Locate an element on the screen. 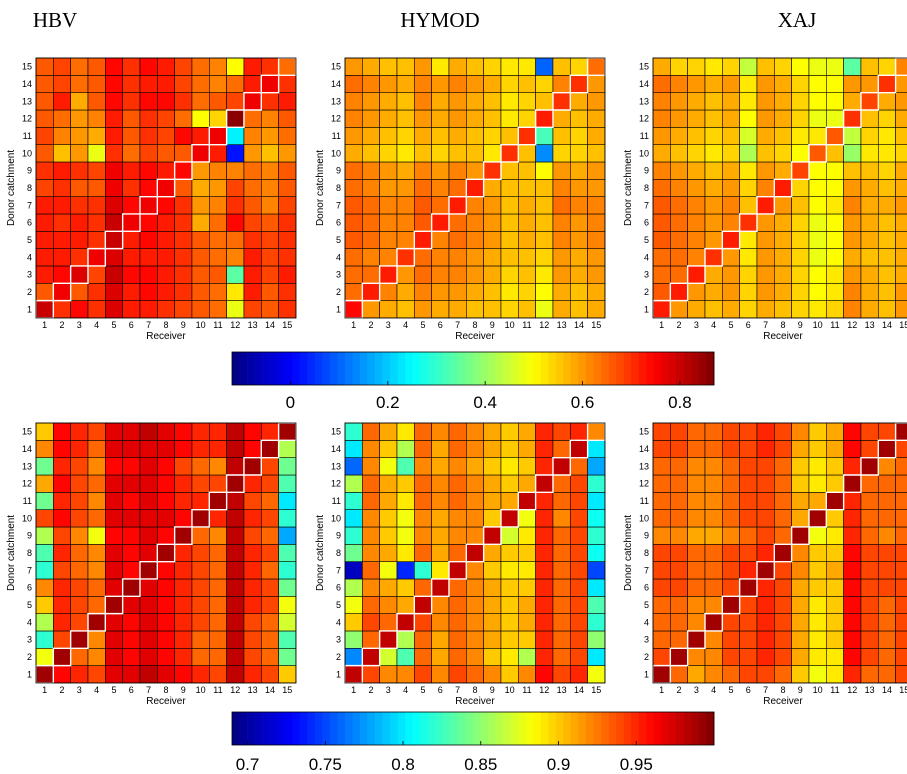 The height and width of the screenshot is (774, 907). x-tick-label: 12 is located at coordinates (852, 325).